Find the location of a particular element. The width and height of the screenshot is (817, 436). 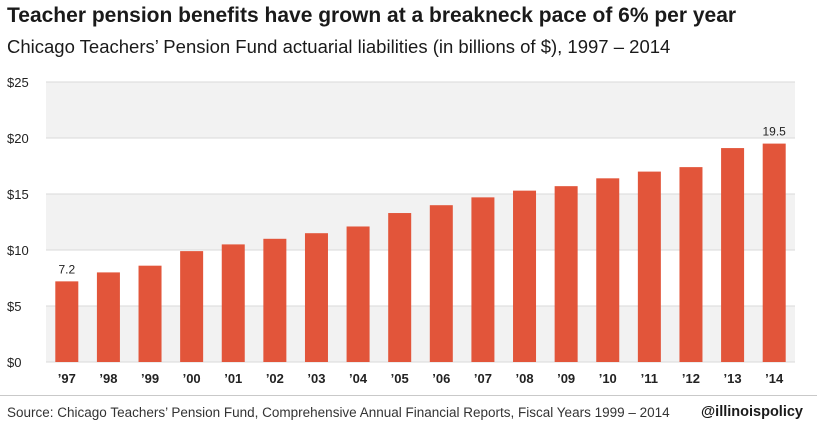

y-tick-label-5: $25 is located at coordinates (18, 82).